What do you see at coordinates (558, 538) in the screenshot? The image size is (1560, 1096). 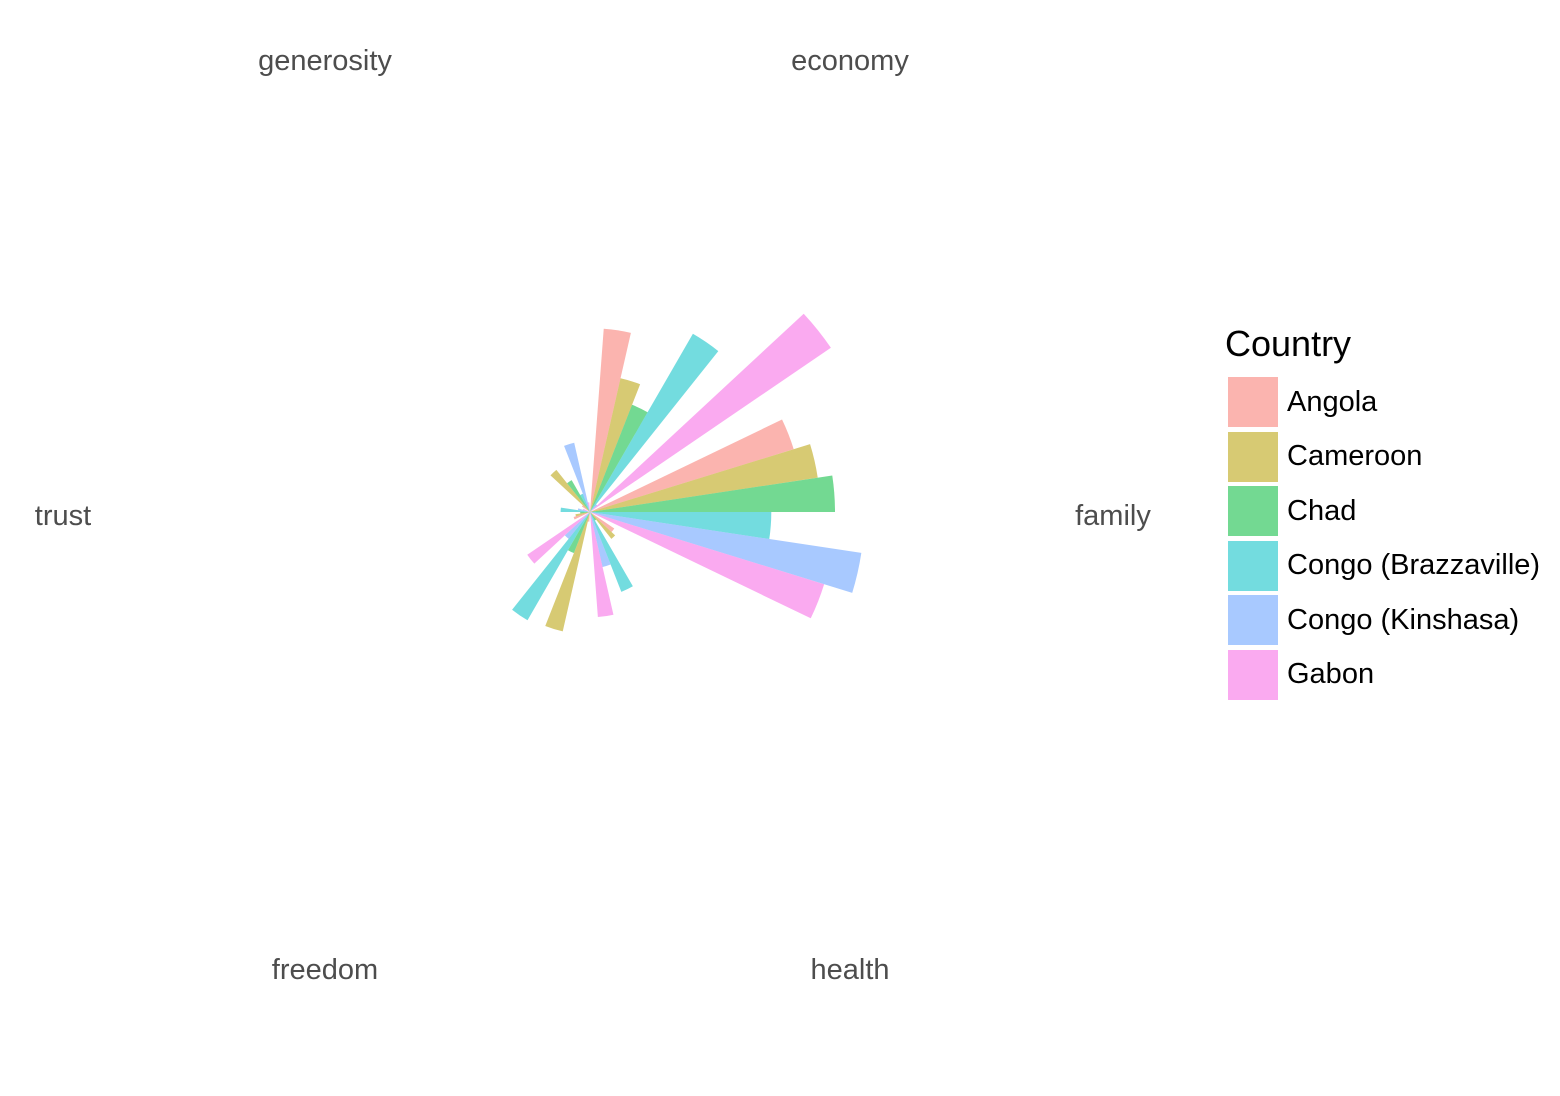 I see `bar-freedom-gabon` at bounding box center [558, 538].